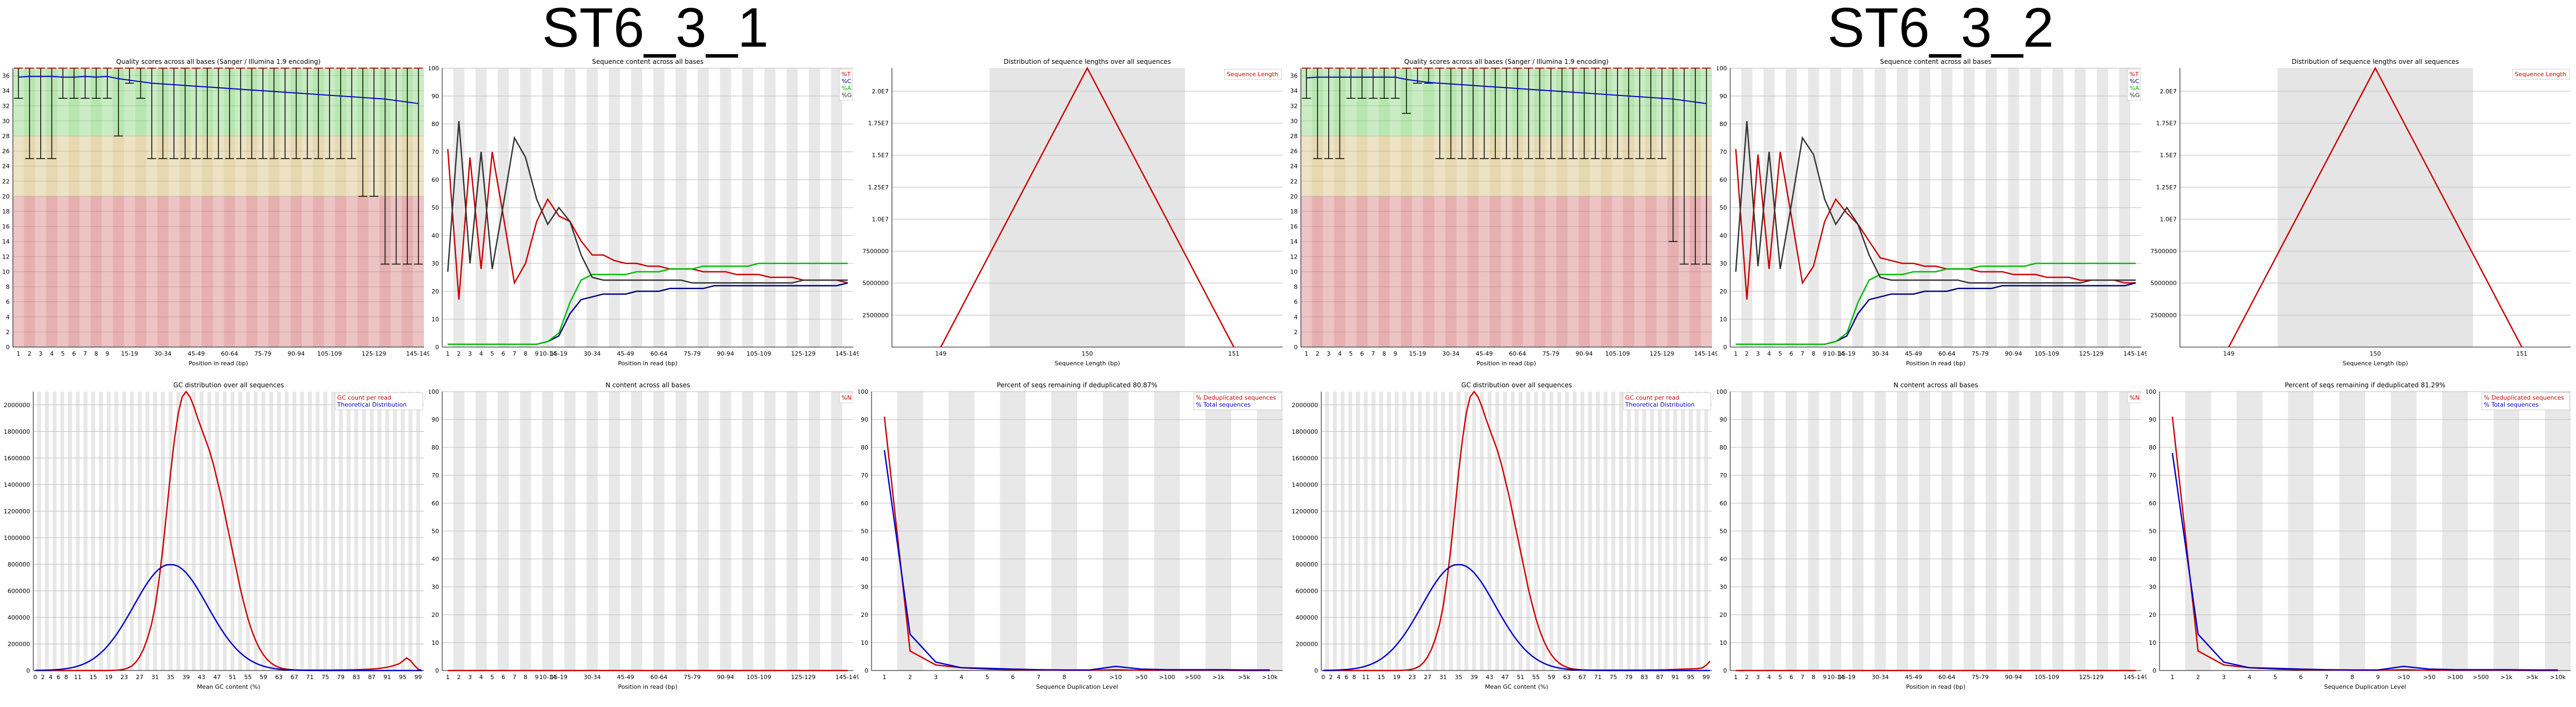 This screenshot has height=707, width=2576. Describe the element at coordinates (526, 353) in the screenshot. I see `chart-1-2-xtick-label: 8` at that location.